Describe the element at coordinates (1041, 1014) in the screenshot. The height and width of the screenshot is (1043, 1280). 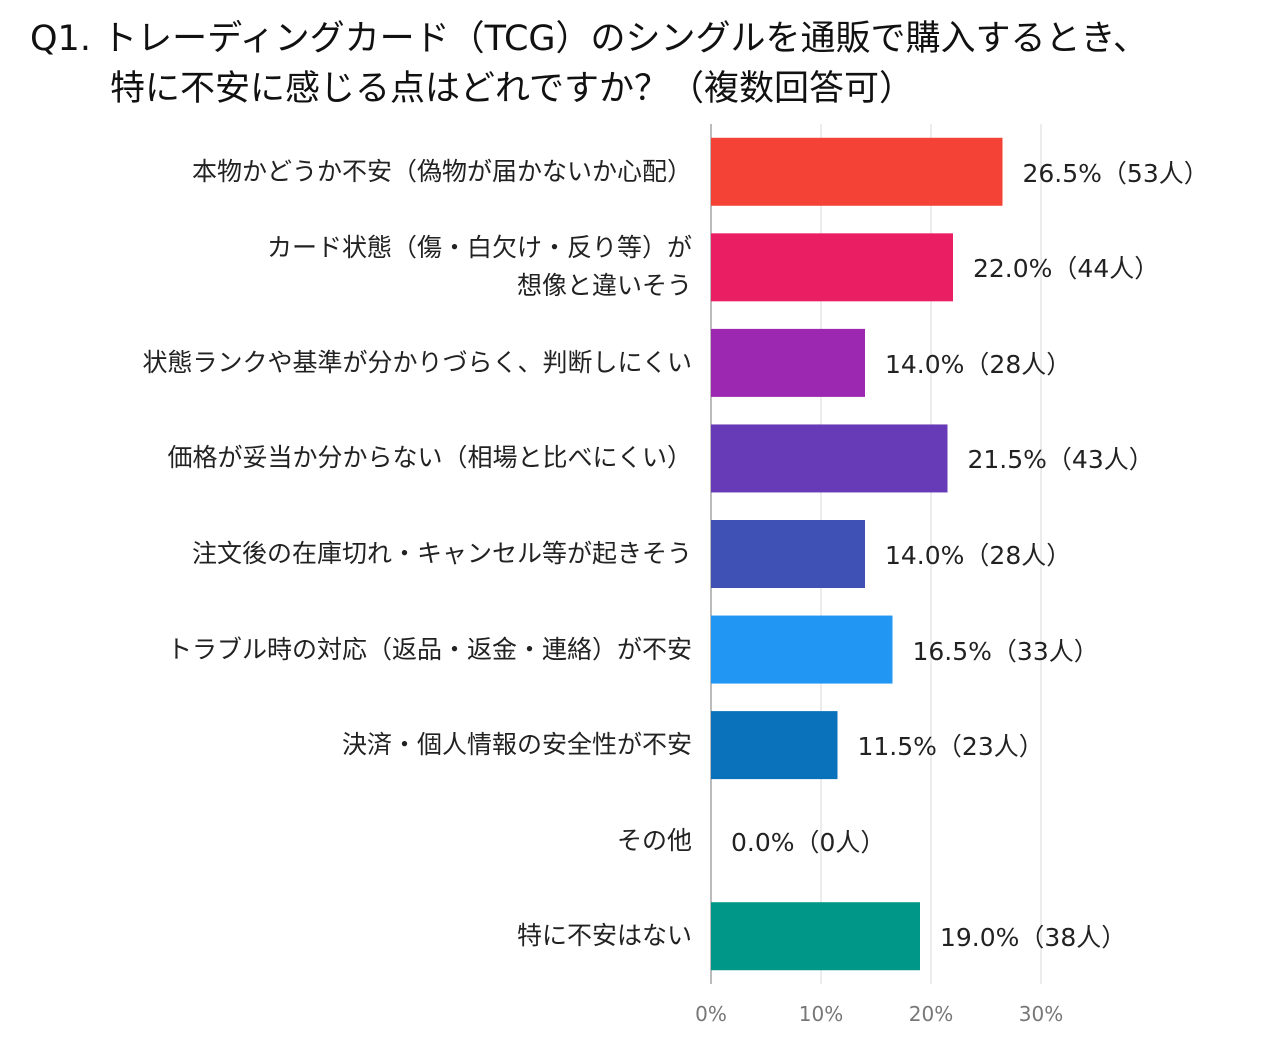
I see `x-tick-label: 30%` at that location.